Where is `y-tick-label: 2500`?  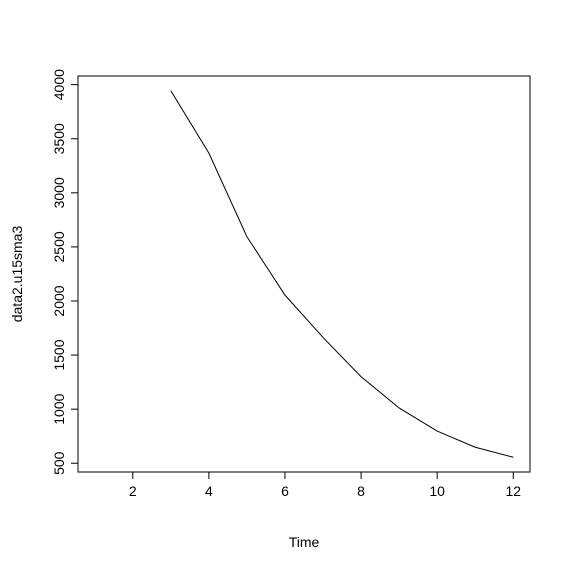 y-tick-label: 2500 is located at coordinates (59, 246).